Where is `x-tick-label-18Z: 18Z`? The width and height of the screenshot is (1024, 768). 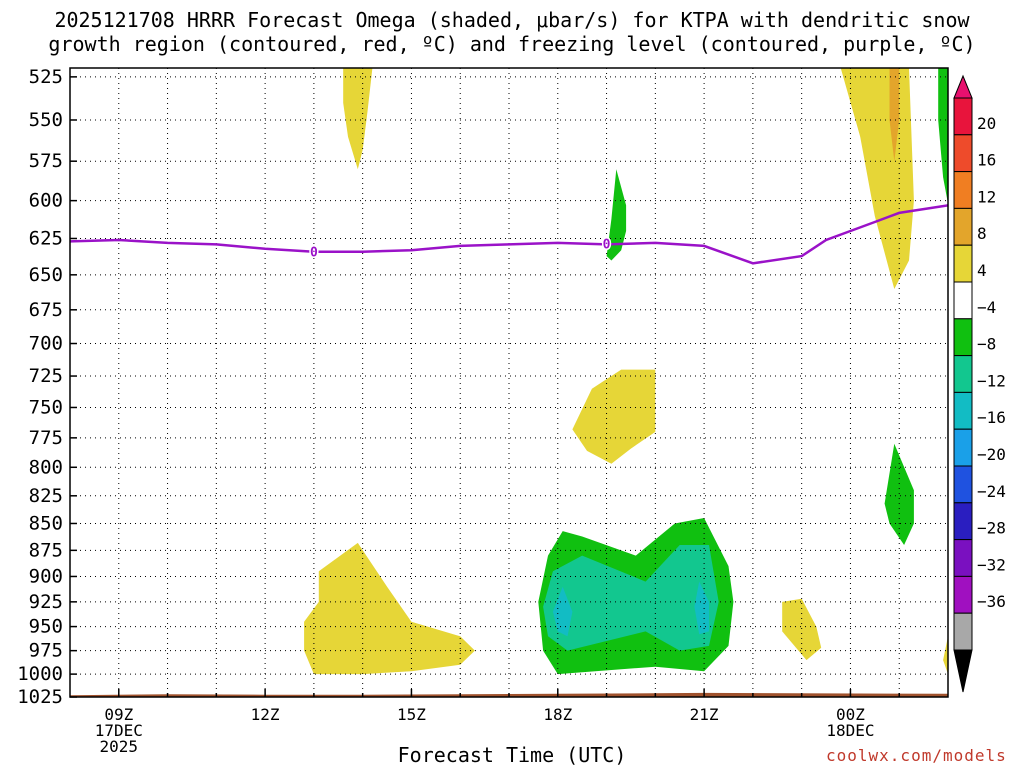
x-tick-label-18Z: 18Z is located at coordinates (557, 714).